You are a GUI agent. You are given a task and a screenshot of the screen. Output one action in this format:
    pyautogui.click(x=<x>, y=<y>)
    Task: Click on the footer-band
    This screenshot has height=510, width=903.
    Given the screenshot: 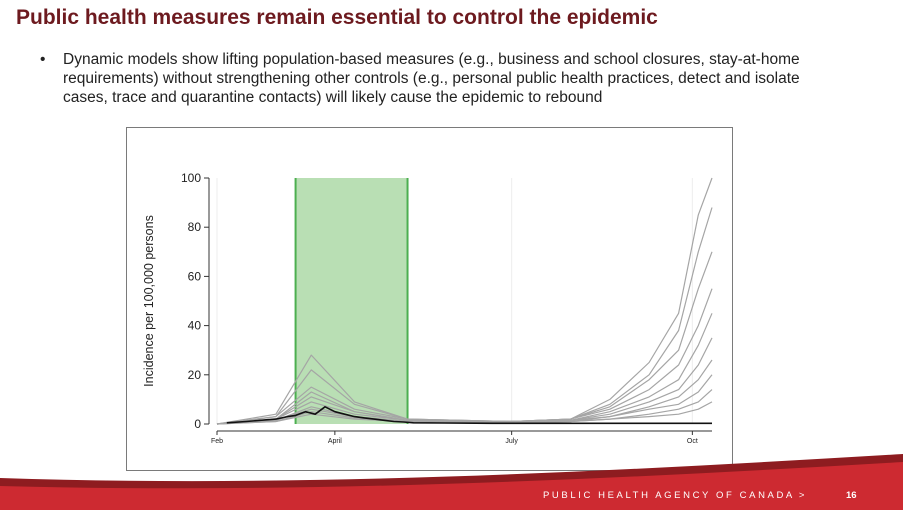 What is the action you would take?
    pyautogui.click(x=451, y=482)
    